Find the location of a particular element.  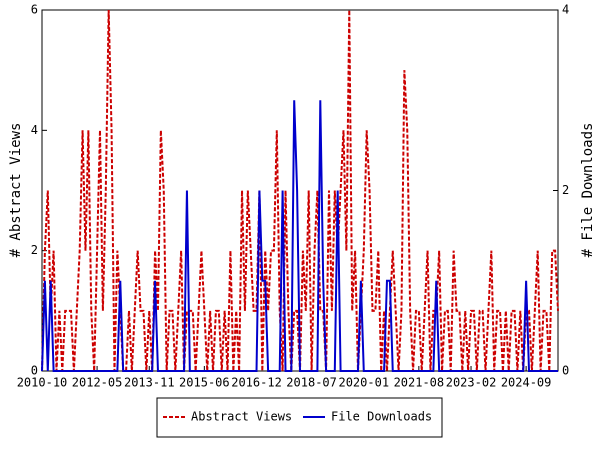

x-tick-label: 2016-12 is located at coordinates (256, 383).